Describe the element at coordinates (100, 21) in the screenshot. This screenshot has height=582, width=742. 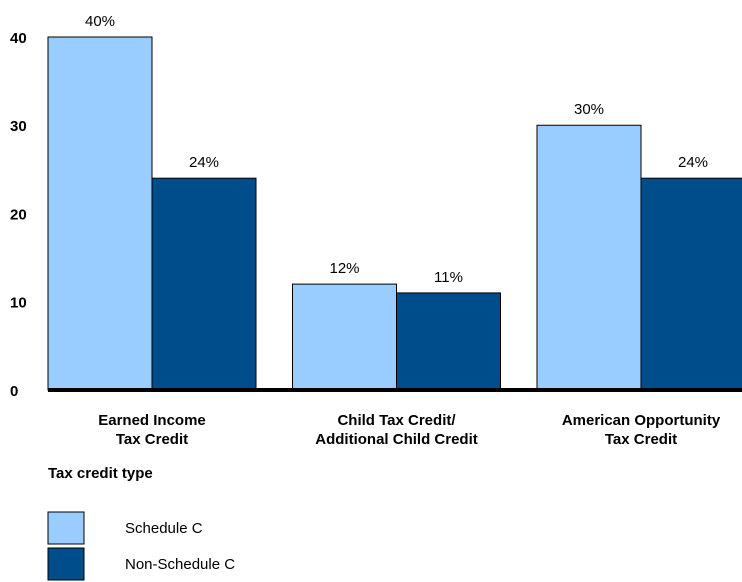
I see `value-label: 40%` at that location.